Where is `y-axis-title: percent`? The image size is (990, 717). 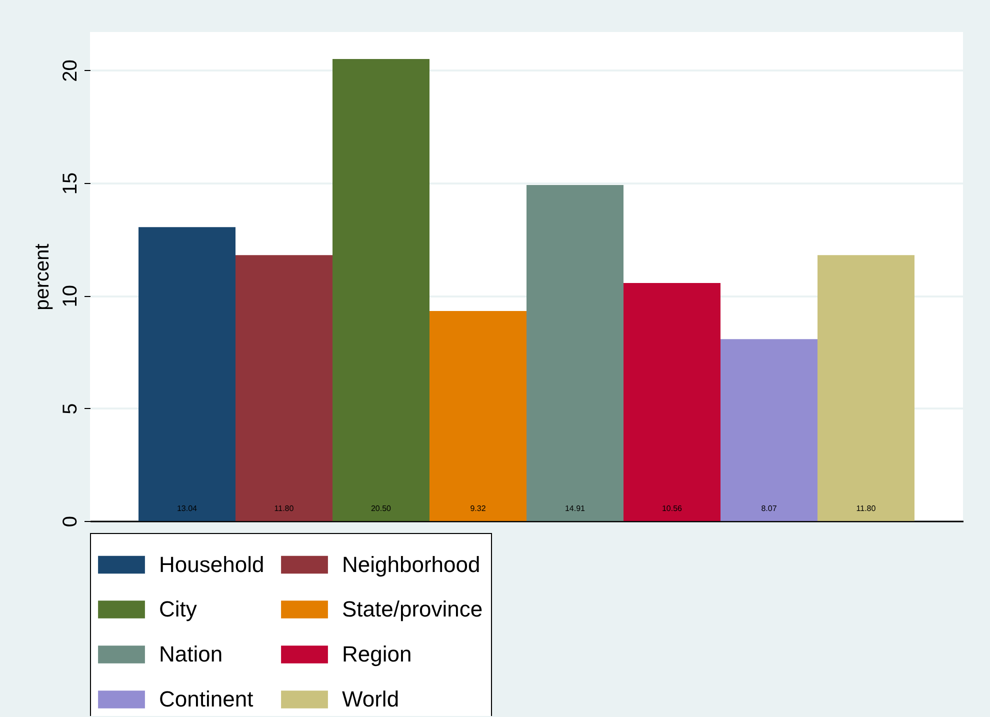 y-axis-title: percent is located at coordinates (43, 276).